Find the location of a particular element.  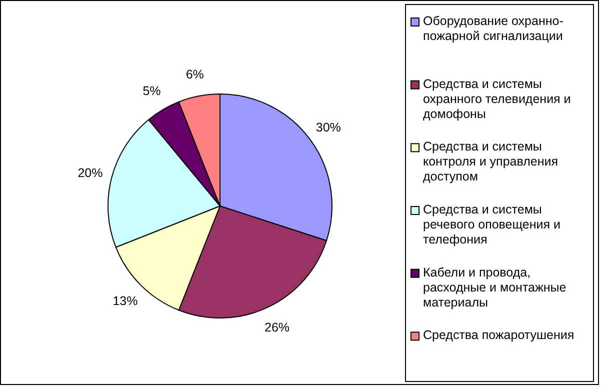

legend-label: Средства и системы охранного телевидения и домофоны is located at coordinates (497, 98).